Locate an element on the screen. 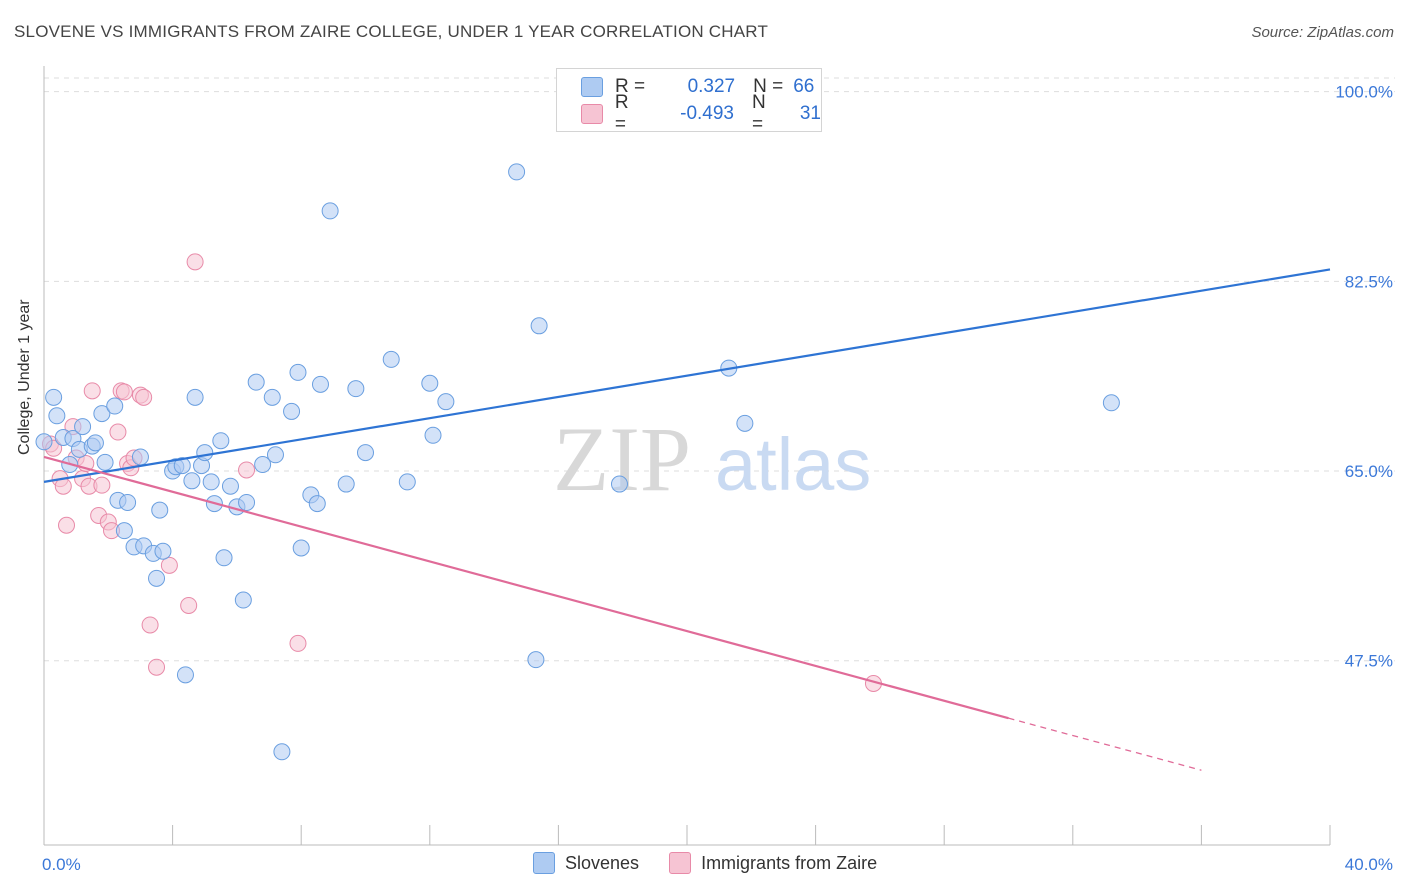  series-legend: Slovenes Immigrants from Zaire is located at coordinates (720, 863).